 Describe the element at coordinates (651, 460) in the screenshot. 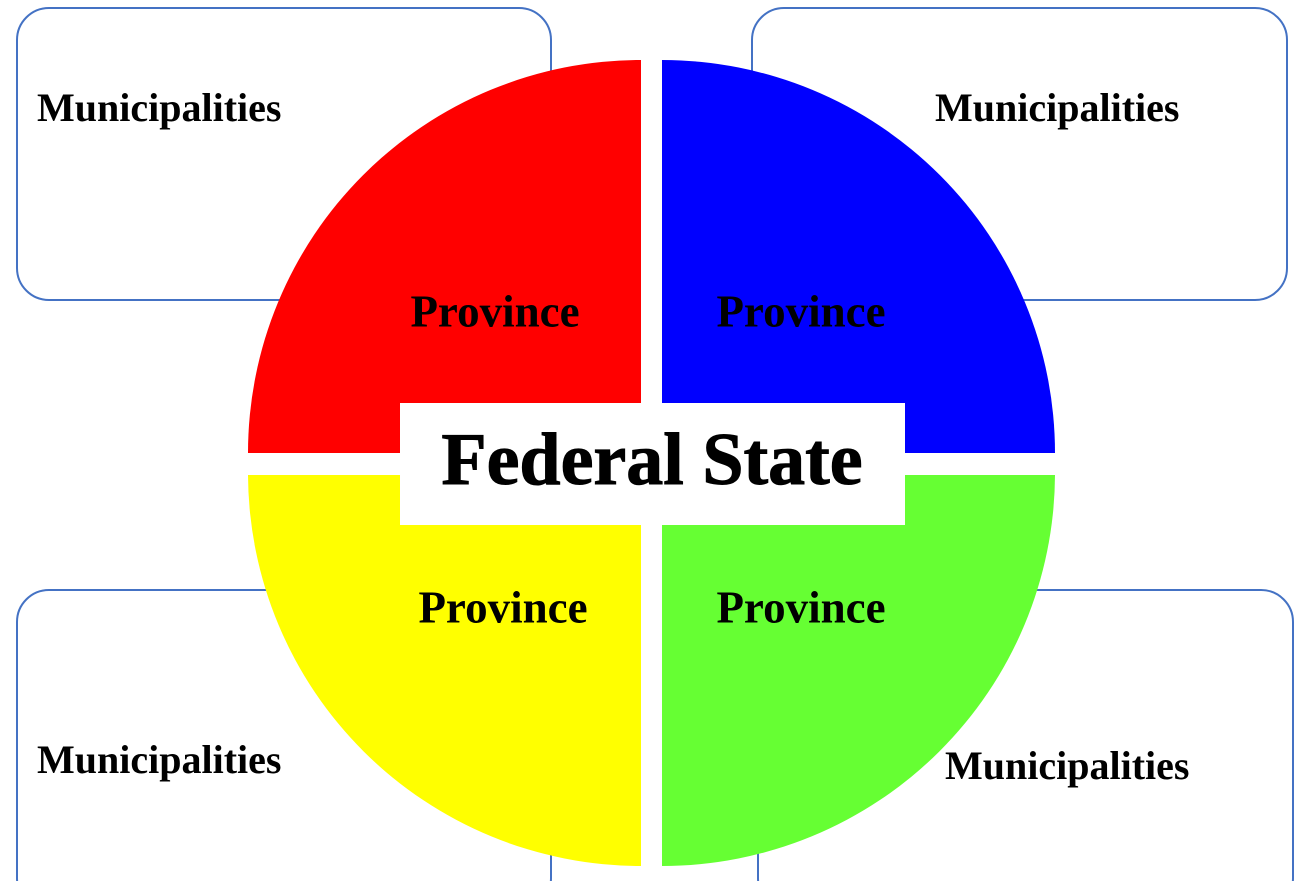

I see `center-label: Federal State` at that location.